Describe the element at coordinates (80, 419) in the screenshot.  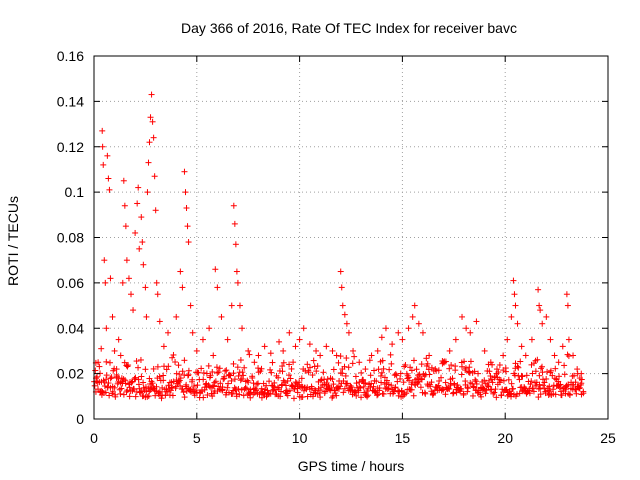
I see `y-tick-label: 0` at that location.